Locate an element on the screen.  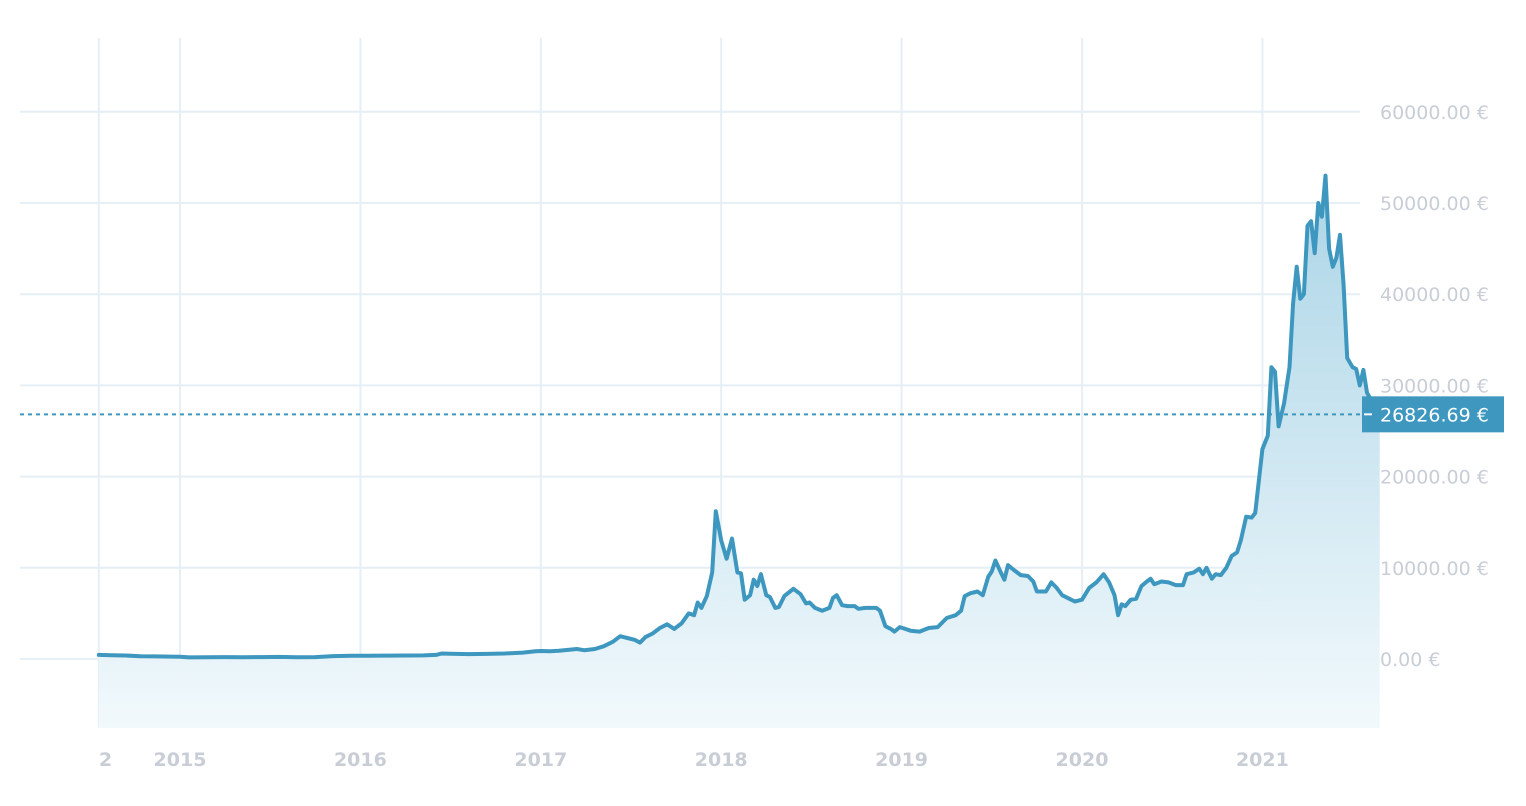
x-tick-label: 2 is located at coordinates (105, 760).